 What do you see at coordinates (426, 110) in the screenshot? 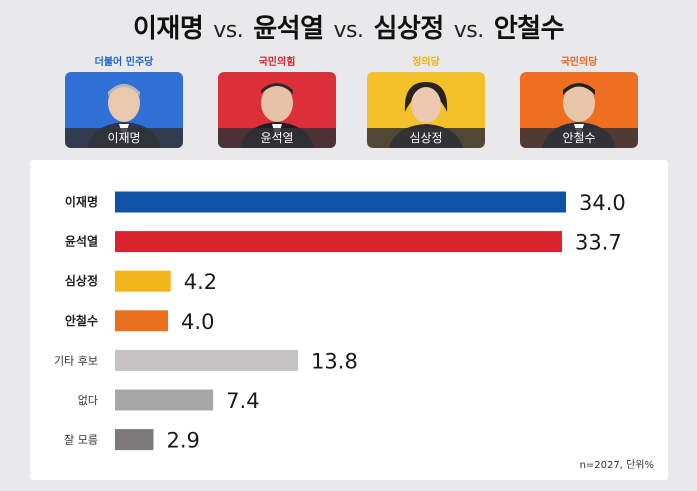
I see `candidate-photo-3: 심상정` at bounding box center [426, 110].